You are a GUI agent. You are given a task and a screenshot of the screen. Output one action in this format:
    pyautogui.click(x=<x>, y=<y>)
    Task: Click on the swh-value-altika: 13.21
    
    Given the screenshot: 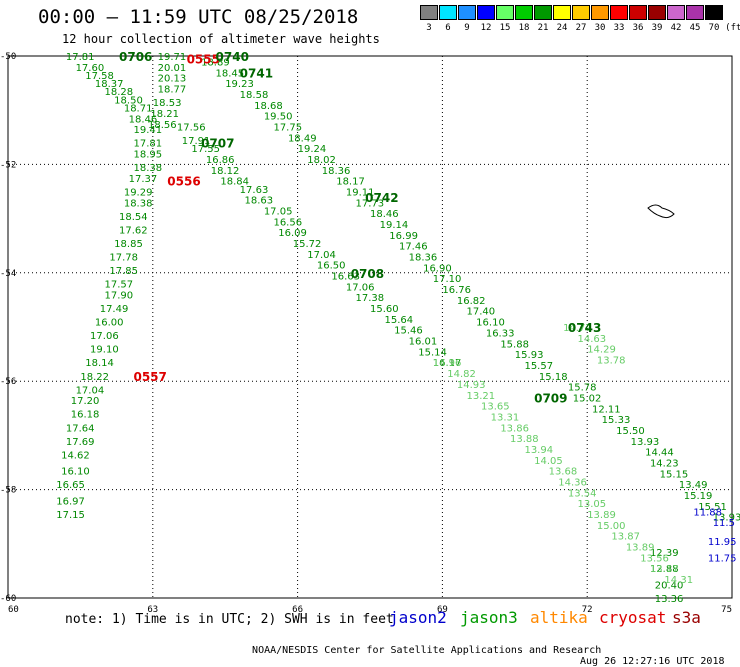 What is the action you would take?
    pyautogui.click(x=481, y=396)
    